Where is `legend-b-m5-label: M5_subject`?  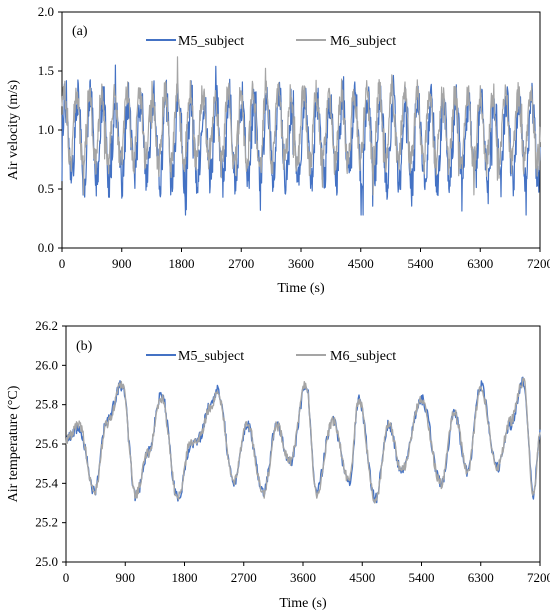
legend-b-m5-label: M5_subject is located at coordinates (211, 356).